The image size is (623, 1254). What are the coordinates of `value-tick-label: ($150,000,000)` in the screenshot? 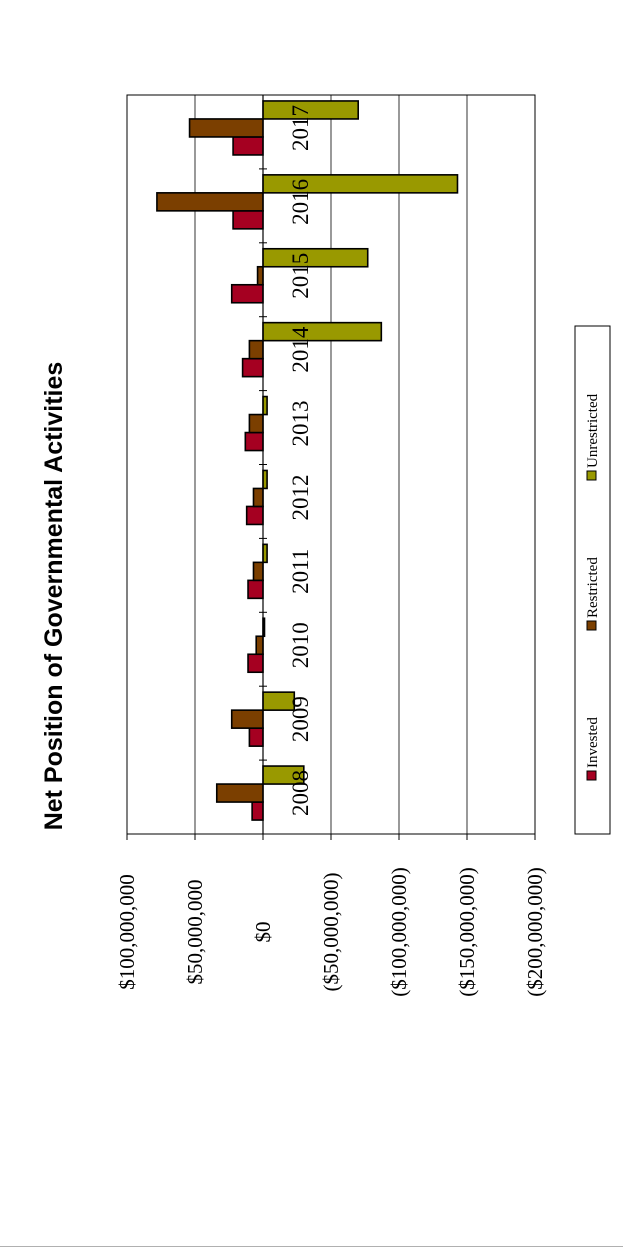 It's located at (467, 932).